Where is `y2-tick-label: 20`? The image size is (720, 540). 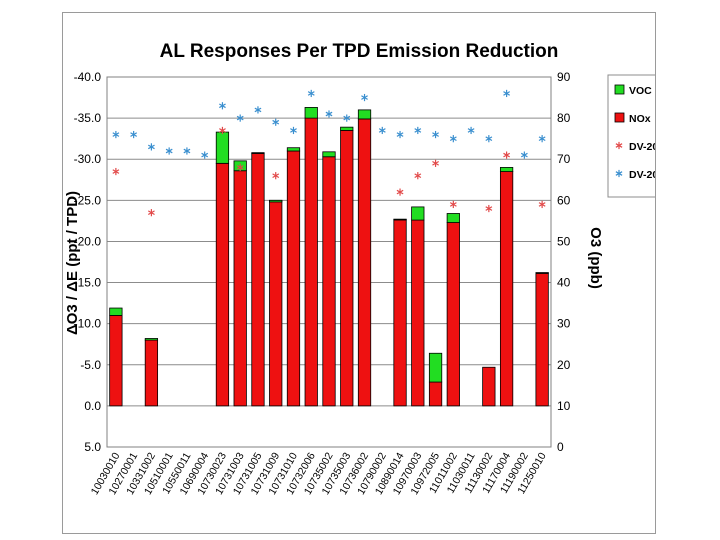 y2-tick-label: 20 is located at coordinates (564, 365).